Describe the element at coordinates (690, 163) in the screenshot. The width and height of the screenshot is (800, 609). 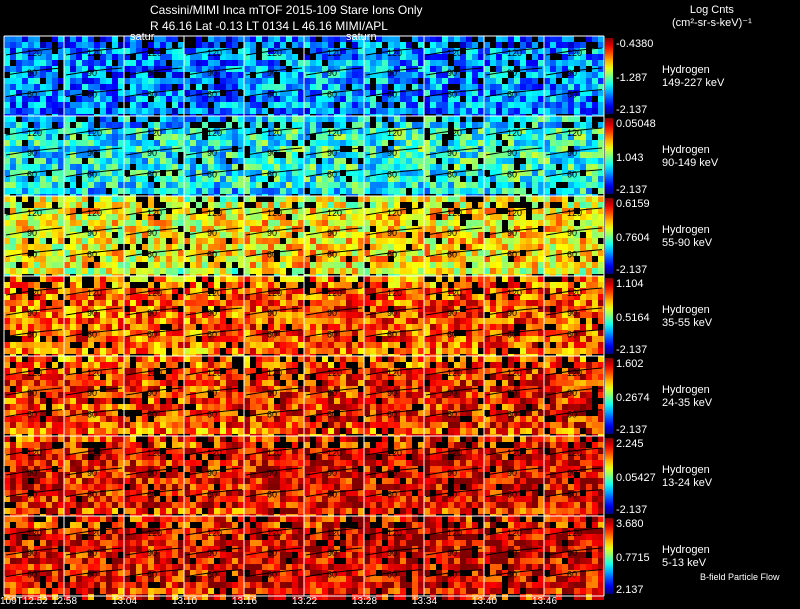
I see `energy-range: 90-149 keV` at that location.